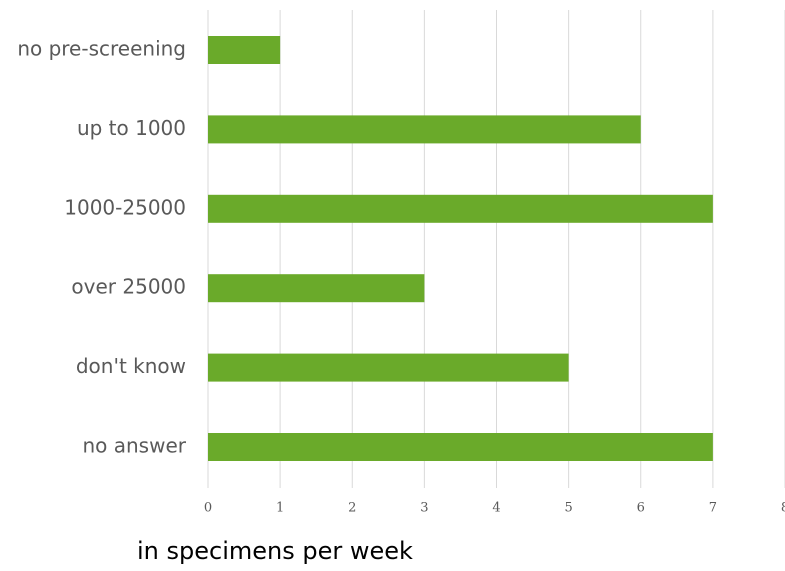  Describe the element at coordinates (568, 508) in the screenshot. I see `x-tick-label: 5` at that location.